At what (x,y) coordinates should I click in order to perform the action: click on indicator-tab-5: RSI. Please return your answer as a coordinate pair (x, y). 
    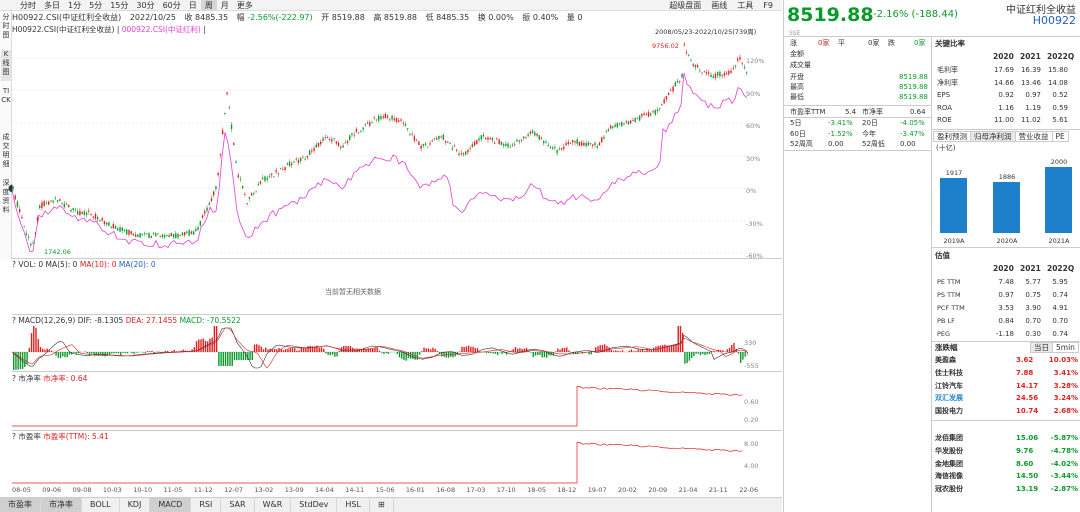
    Looking at the image, I should click on (206, 505).